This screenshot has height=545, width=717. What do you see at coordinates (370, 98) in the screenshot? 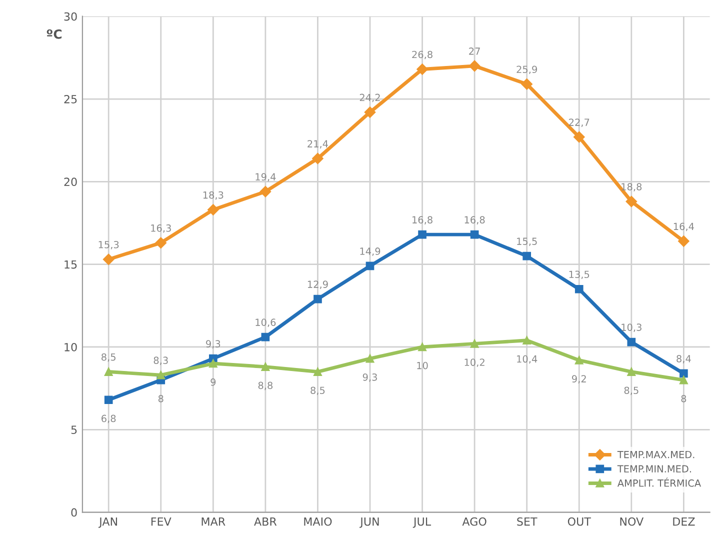
I see `data-label: 24,2` at bounding box center [370, 98].